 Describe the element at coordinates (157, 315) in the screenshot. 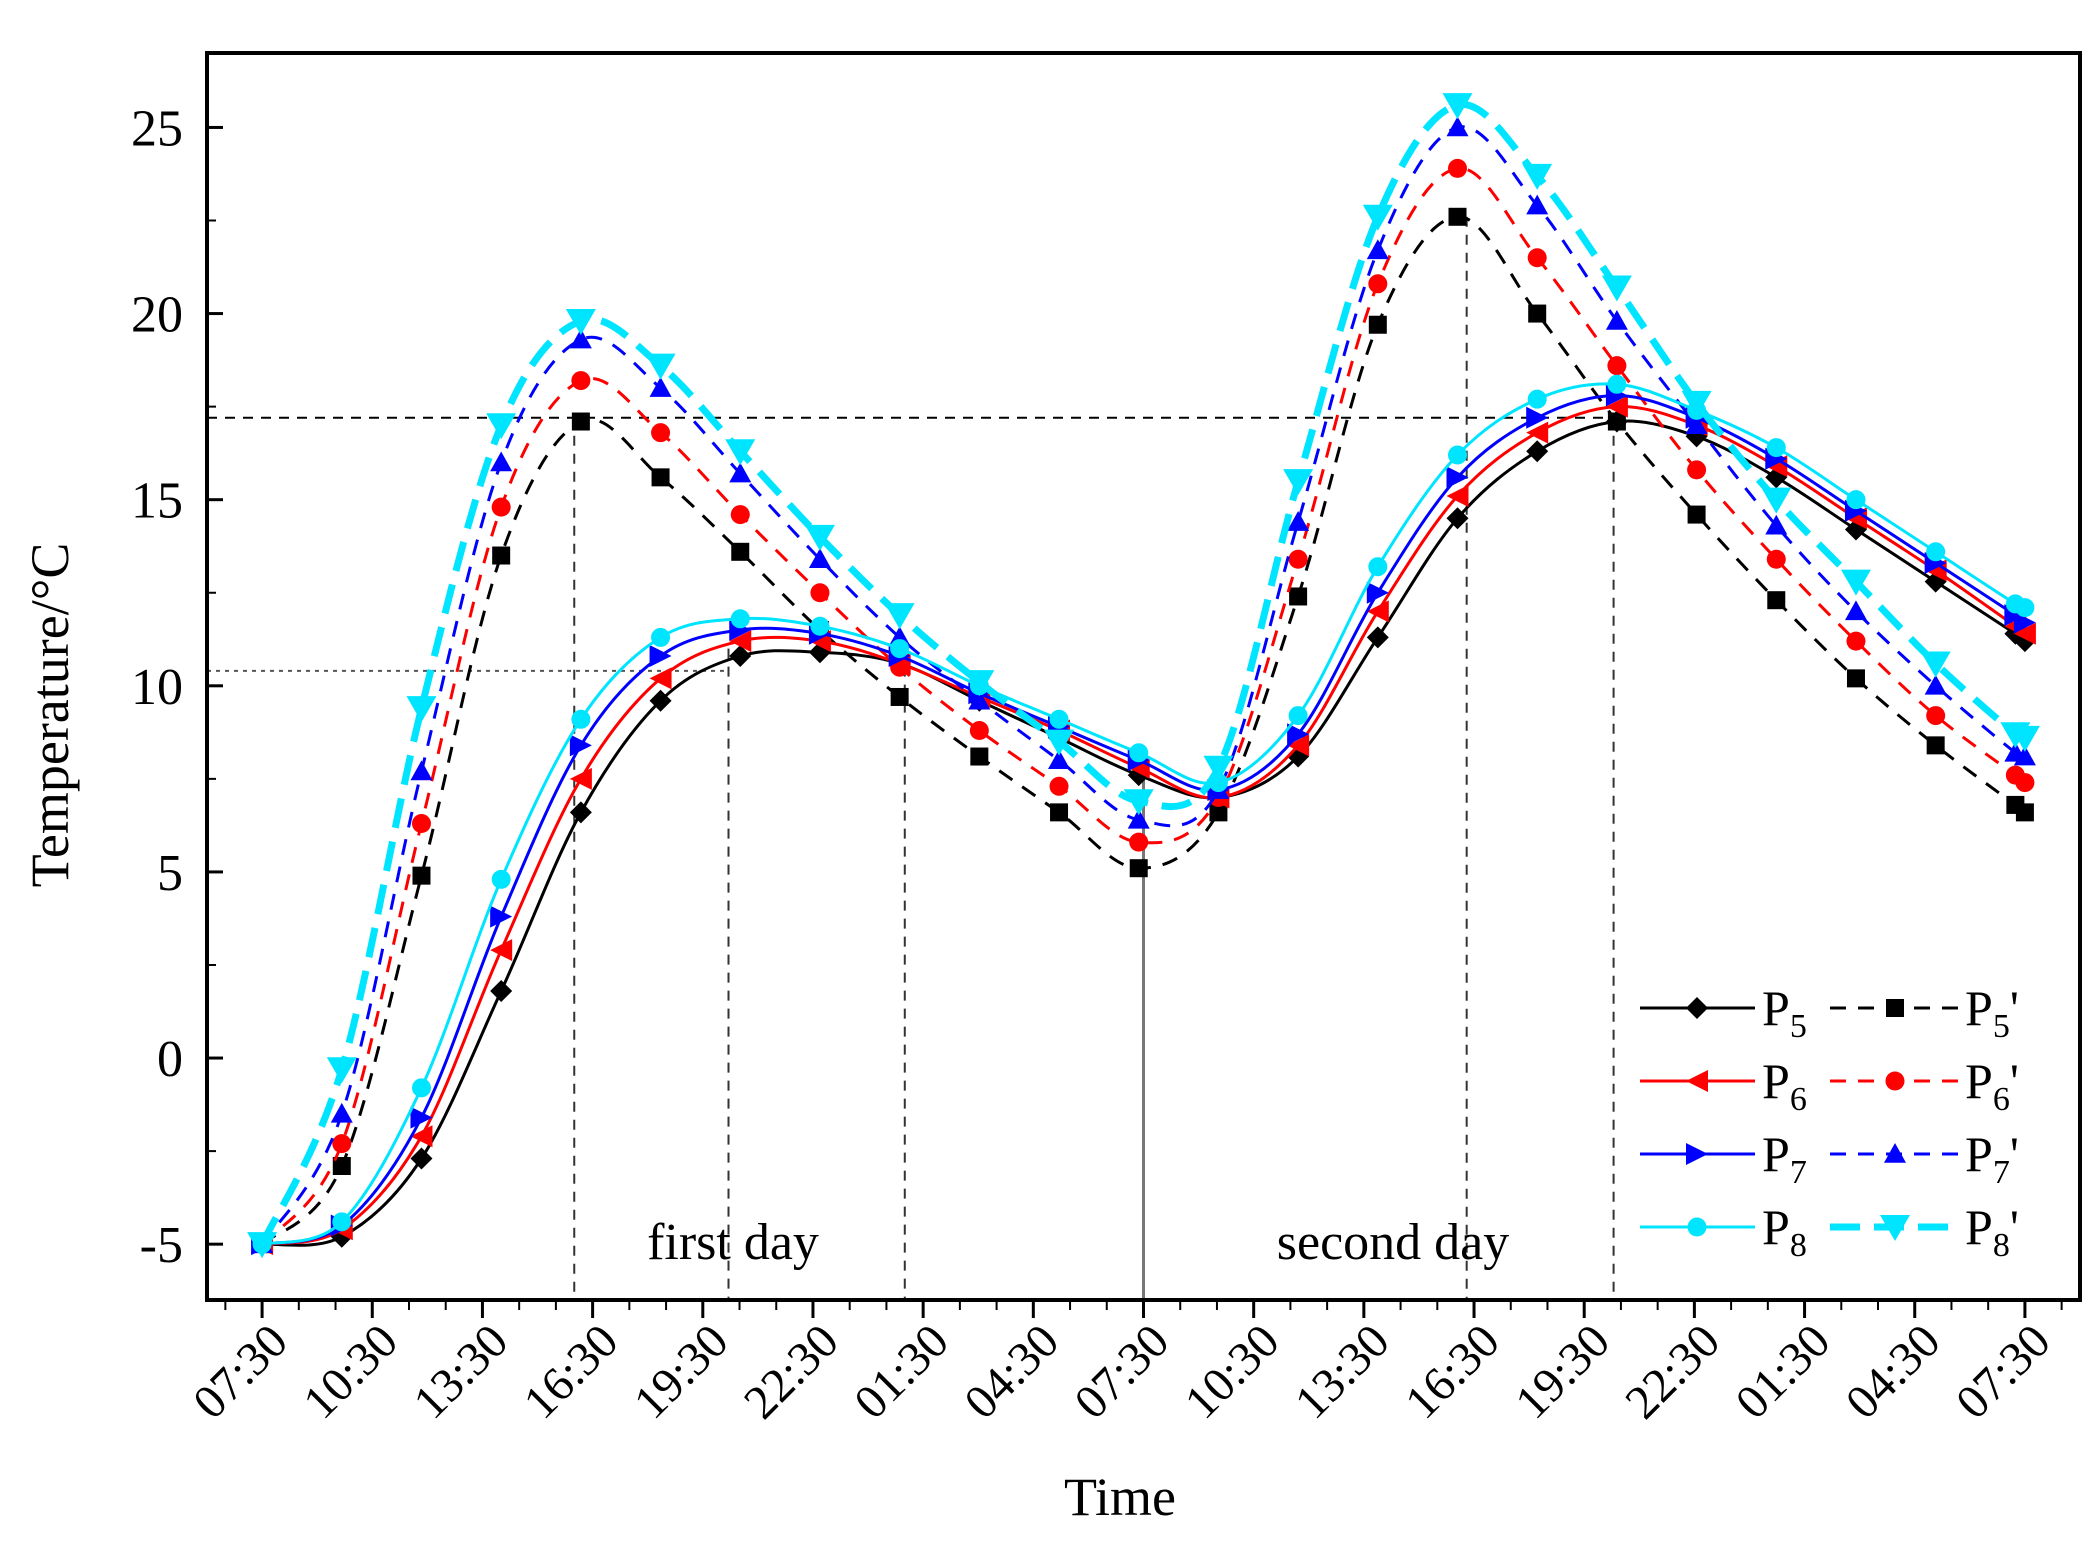

I see `y-tick-label: 20` at that location.